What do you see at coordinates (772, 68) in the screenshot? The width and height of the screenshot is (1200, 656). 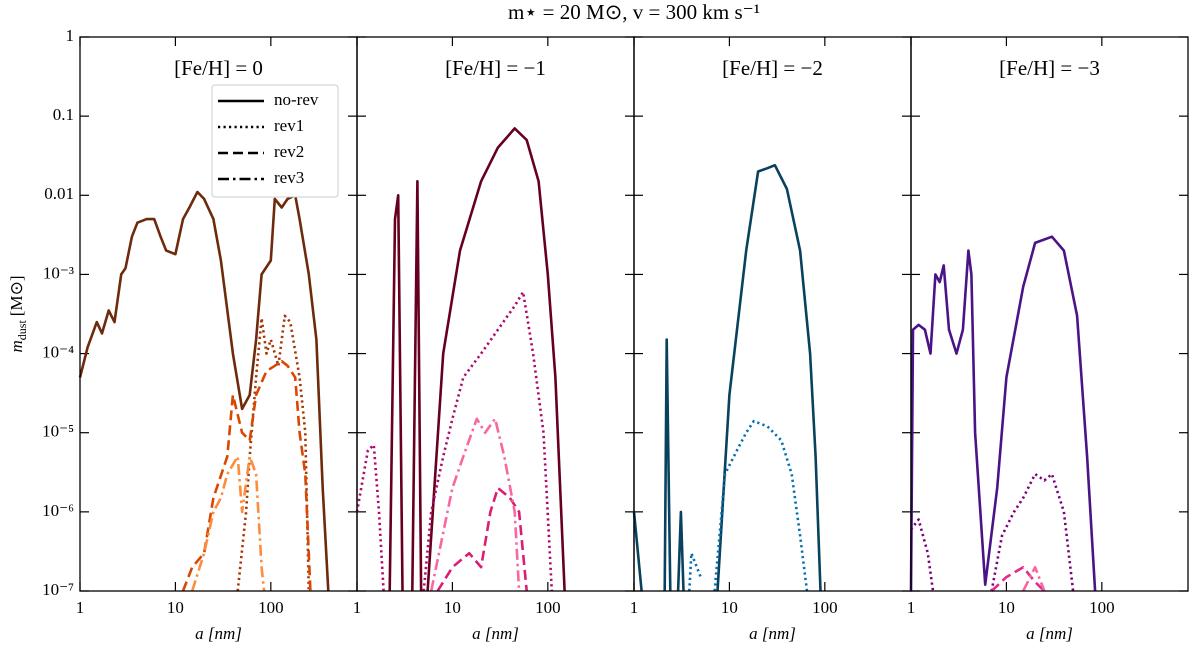 I see `panel-title: [Fe/H] = −2` at bounding box center [772, 68].